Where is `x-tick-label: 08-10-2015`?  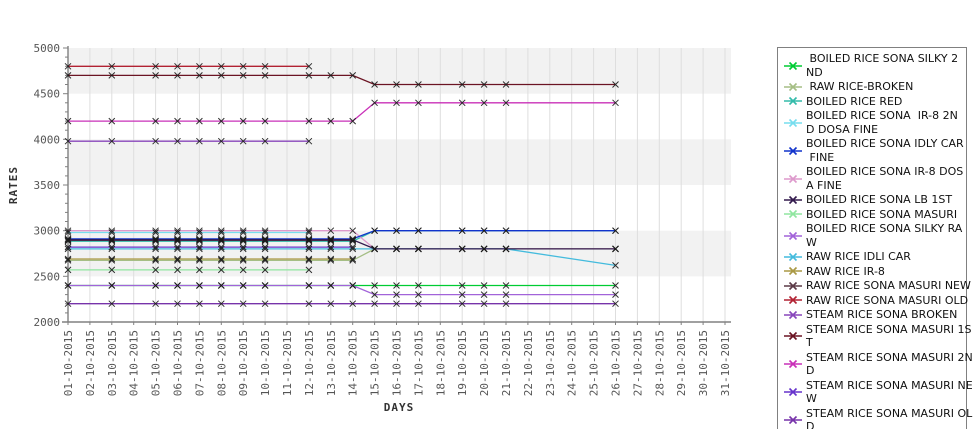
x-tick-label: 08-10-2015 is located at coordinates (221, 363).